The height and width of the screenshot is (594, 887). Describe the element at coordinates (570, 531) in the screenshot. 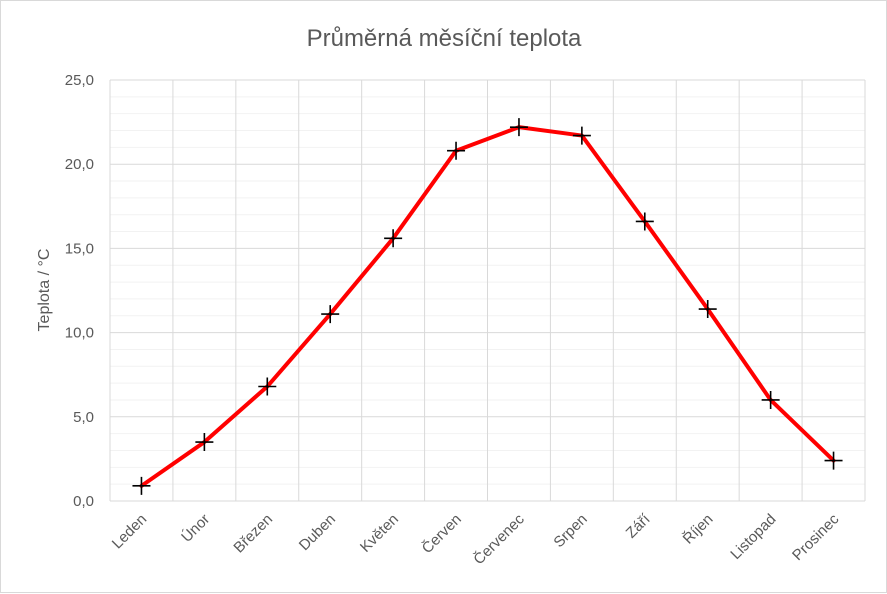

I see `x-tick-label: Srpen` at that location.